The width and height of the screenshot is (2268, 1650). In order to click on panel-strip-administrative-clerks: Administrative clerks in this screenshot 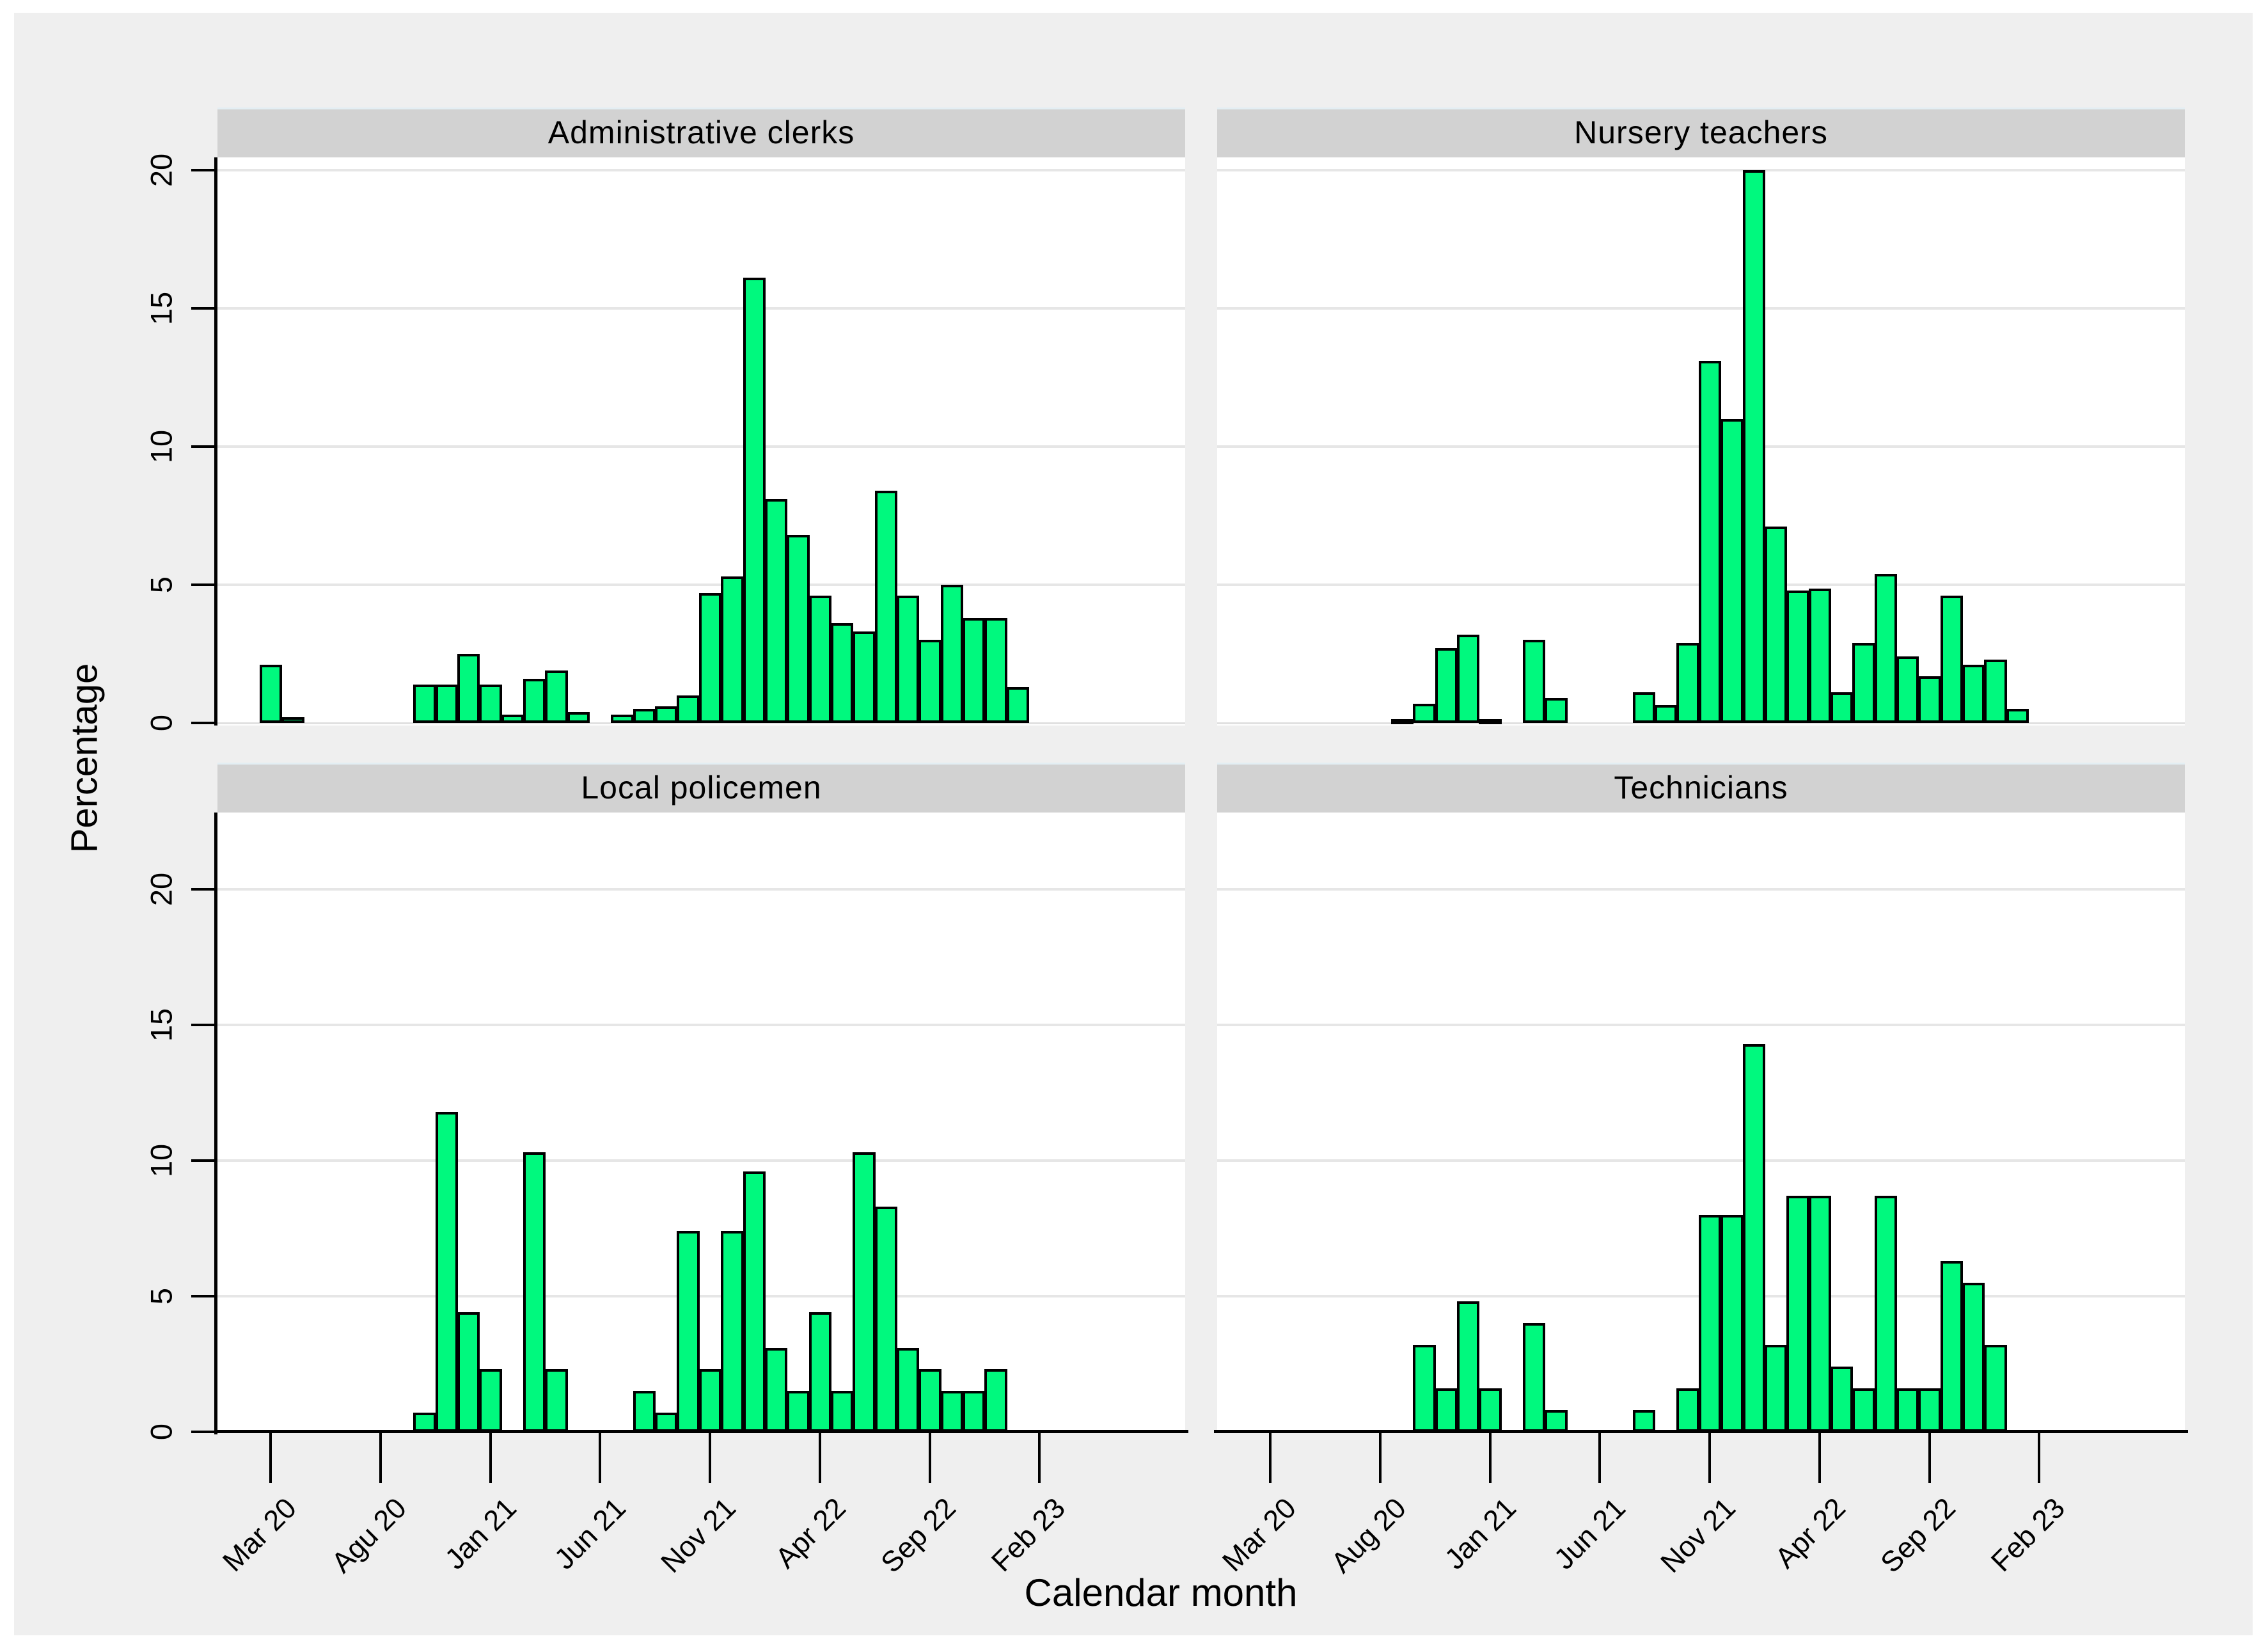, I will do `click(701, 132)`.